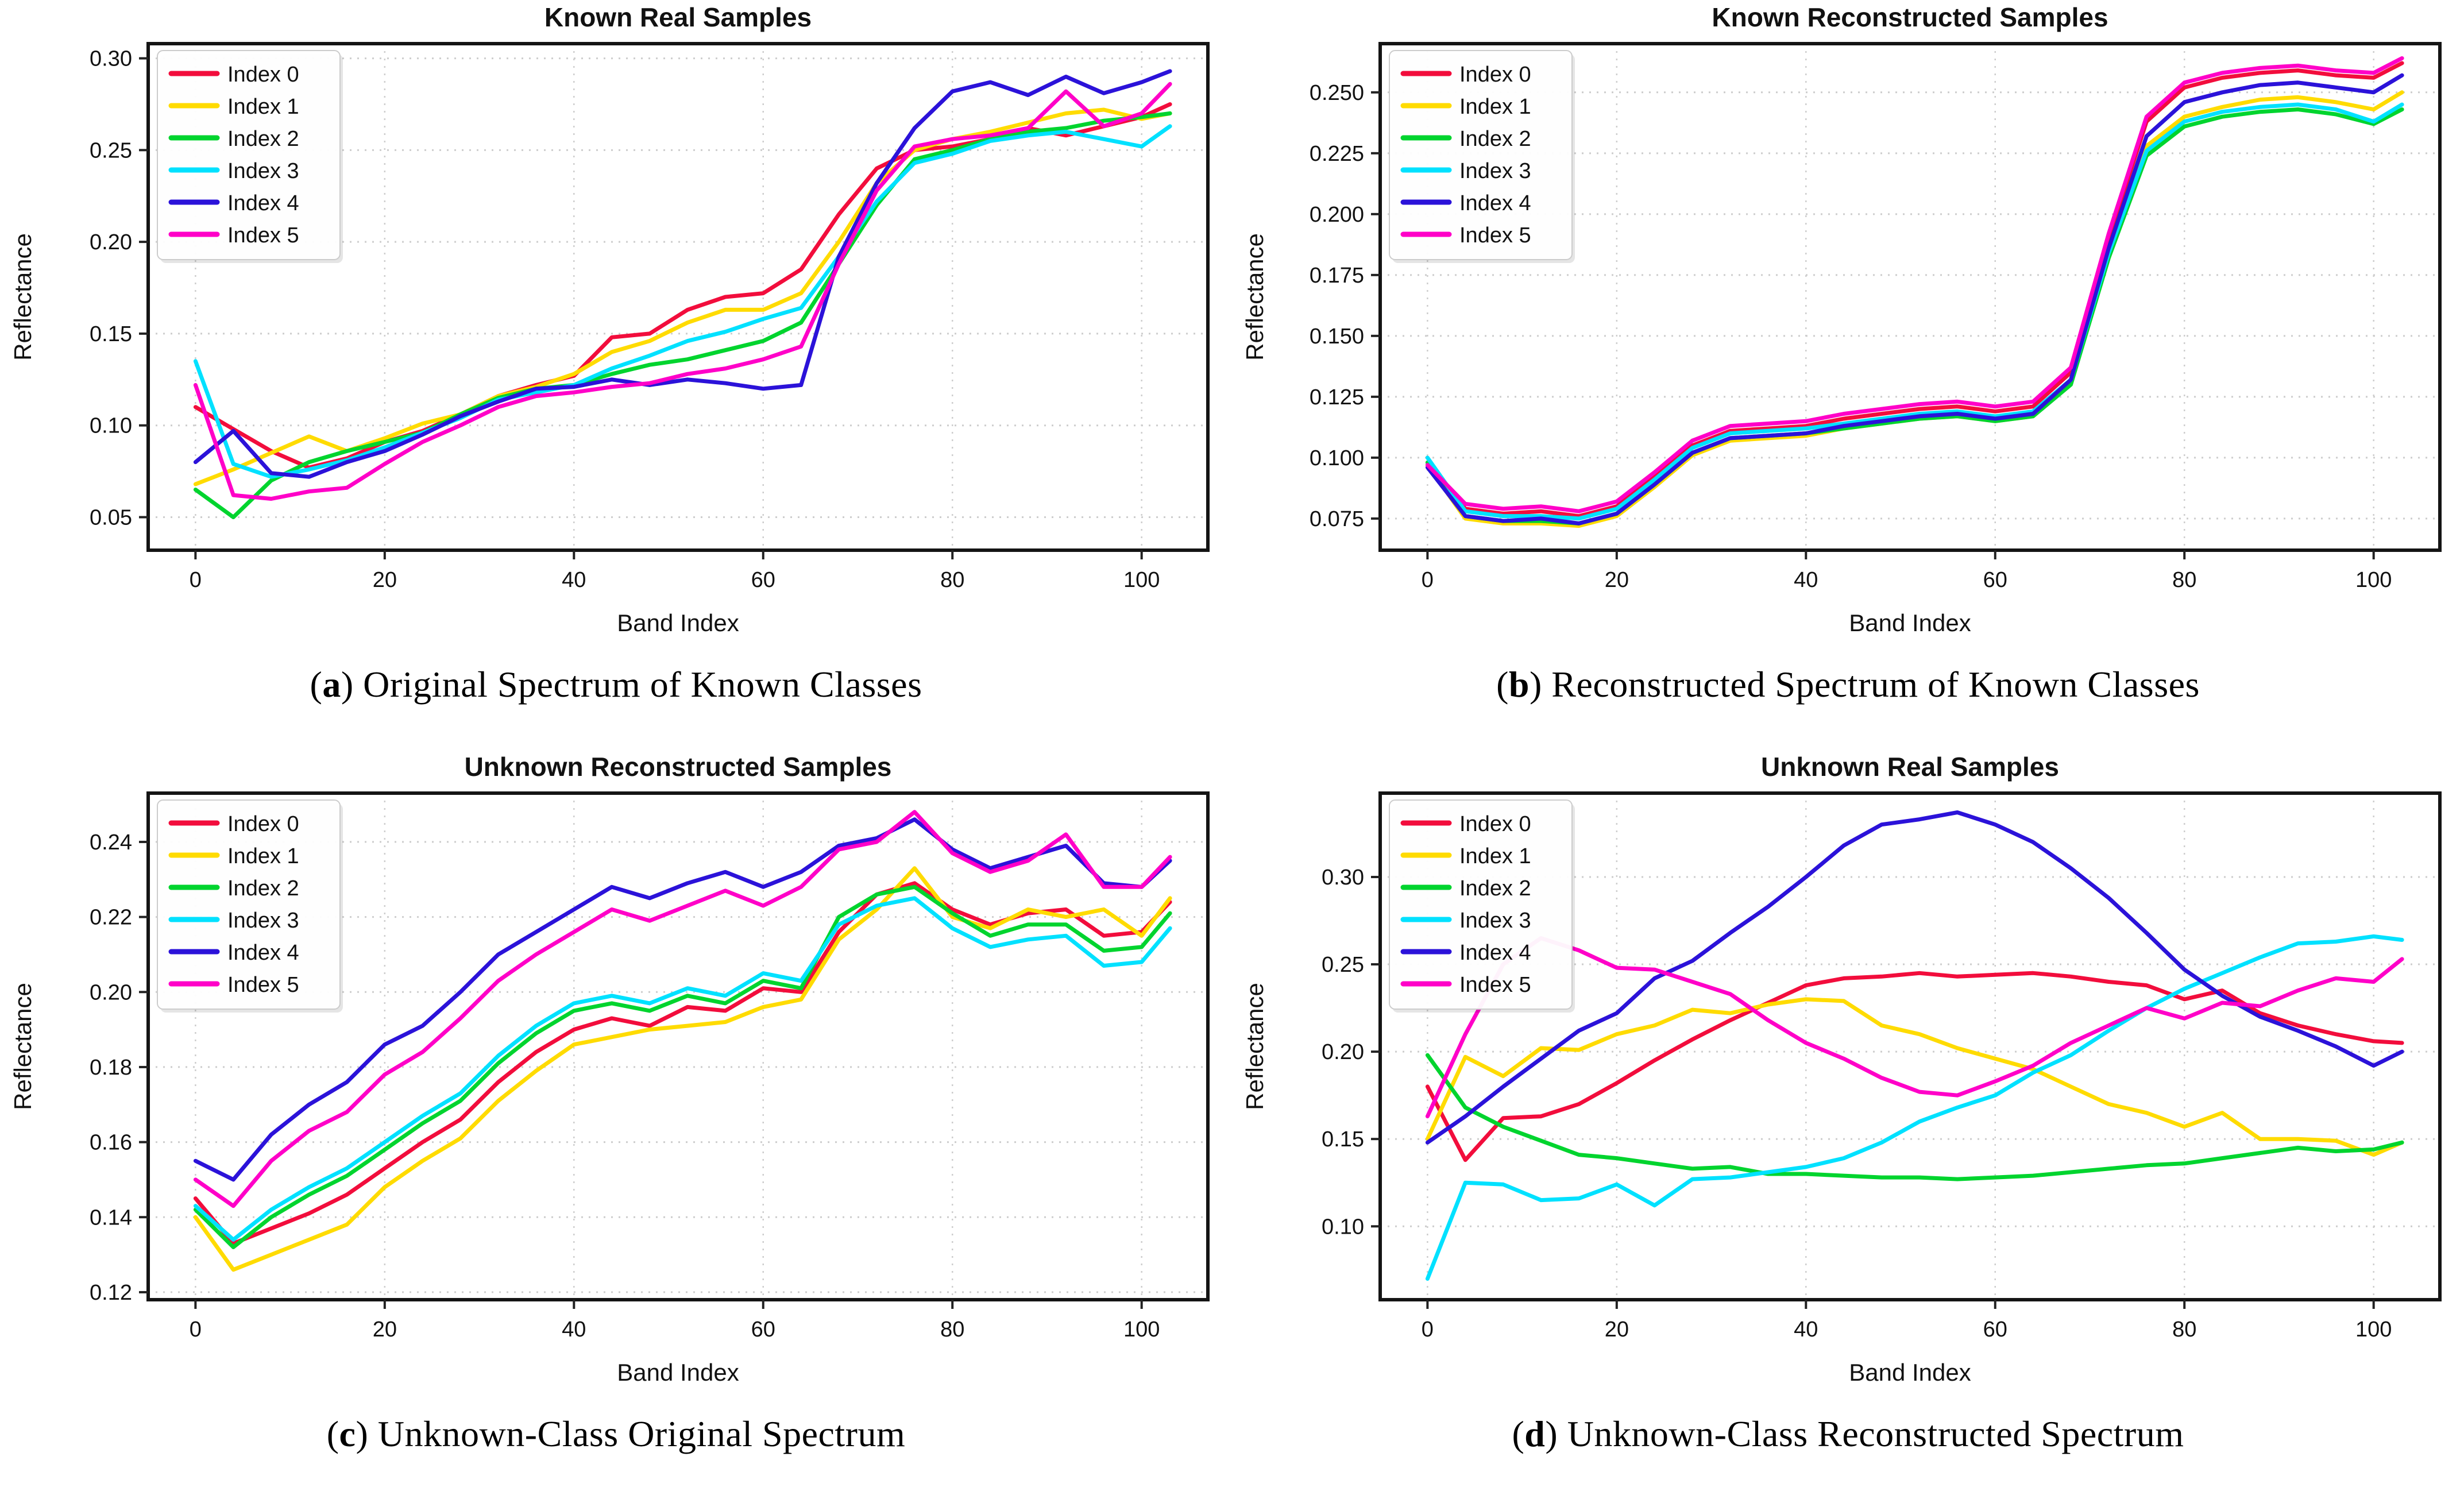 The width and height of the screenshot is (2464, 1499). Describe the element at coordinates (1535, 1433) in the screenshot. I see `caption-d-letter: d` at that location.